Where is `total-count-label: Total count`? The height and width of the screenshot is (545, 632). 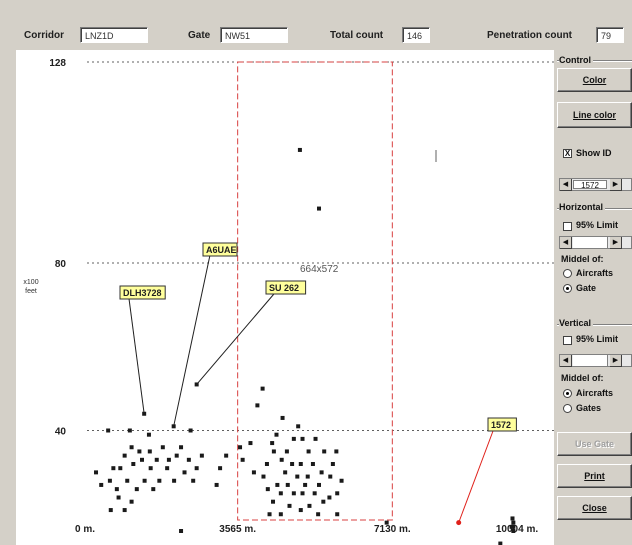
total-count-label: Total count is located at coordinates (357, 35).